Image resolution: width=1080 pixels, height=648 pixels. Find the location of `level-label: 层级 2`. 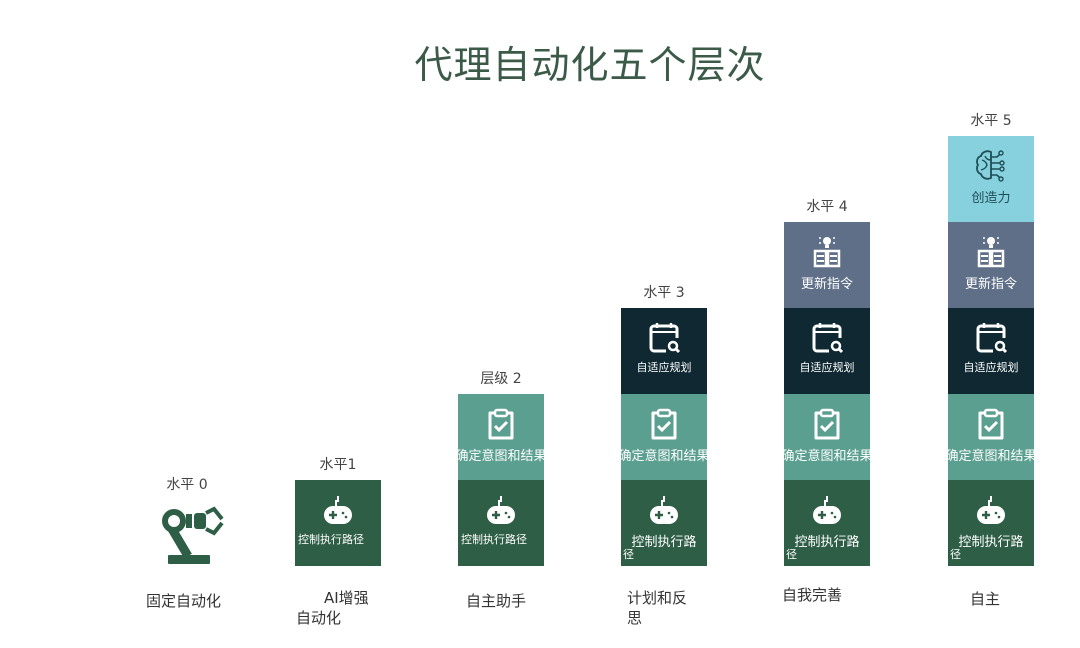

level-label: 层级 2 is located at coordinates (501, 379).